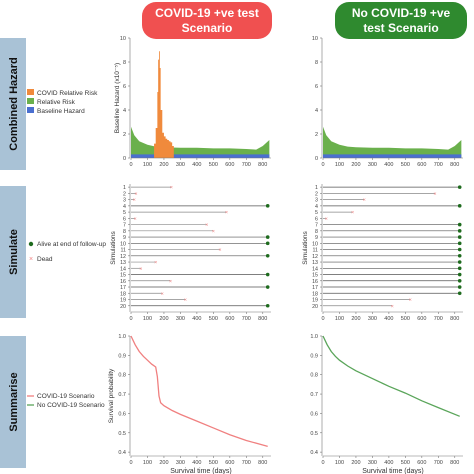 The width and height of the screenshot is (474, 474). I want to click on row-label-text: Simulate, so click(14, 252).